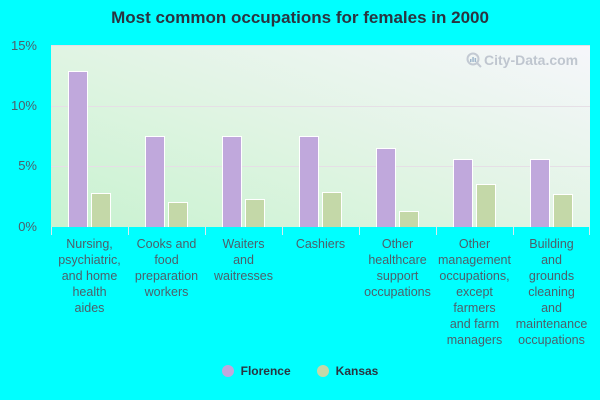 The height and width of the screenshot is (400, 600). Describe the element at coordinates (243, 260) in the screenshot. I see `x-tick-label: Waiters and waitresses` at that location.